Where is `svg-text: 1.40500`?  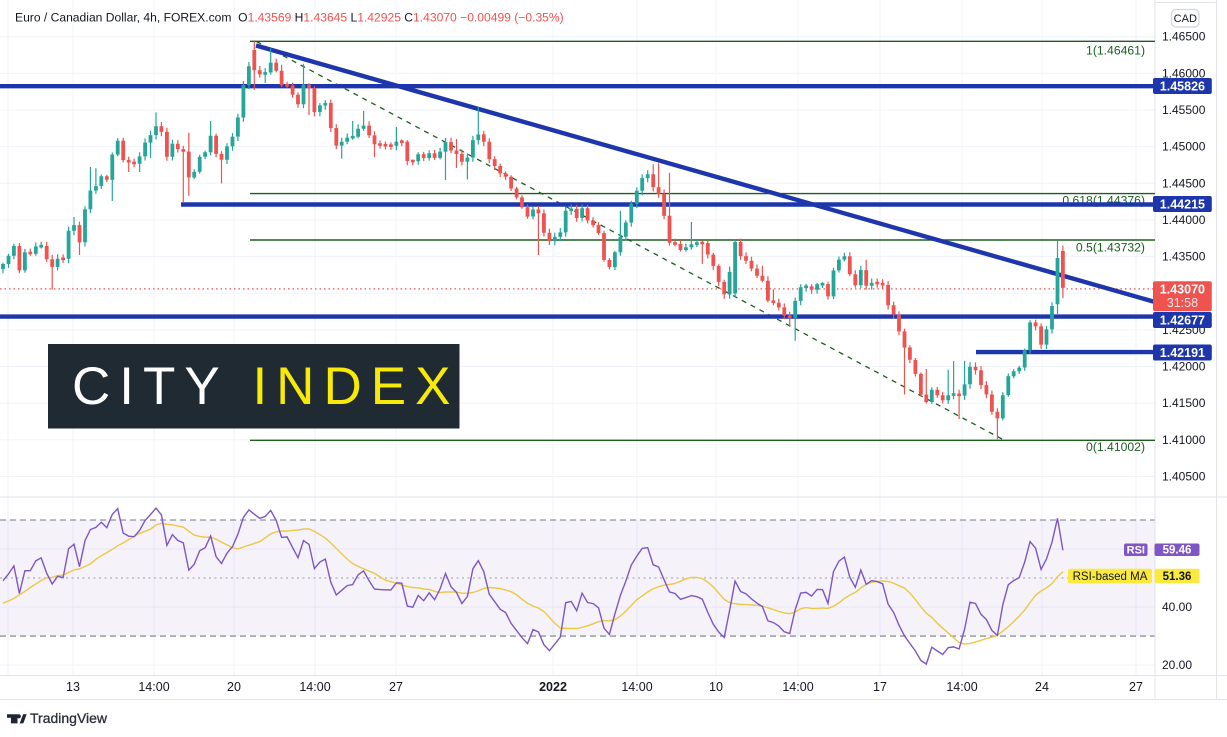
svg-text: 1.40500 is located at coordinates (1184, 477).